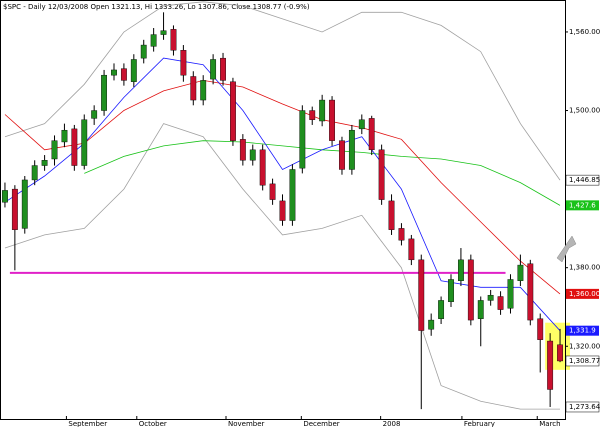 The image size is (600, 427). Describe the element at coordinates (392, 423) in the screenshot. I see `x-tick-label: 2008` at that location.